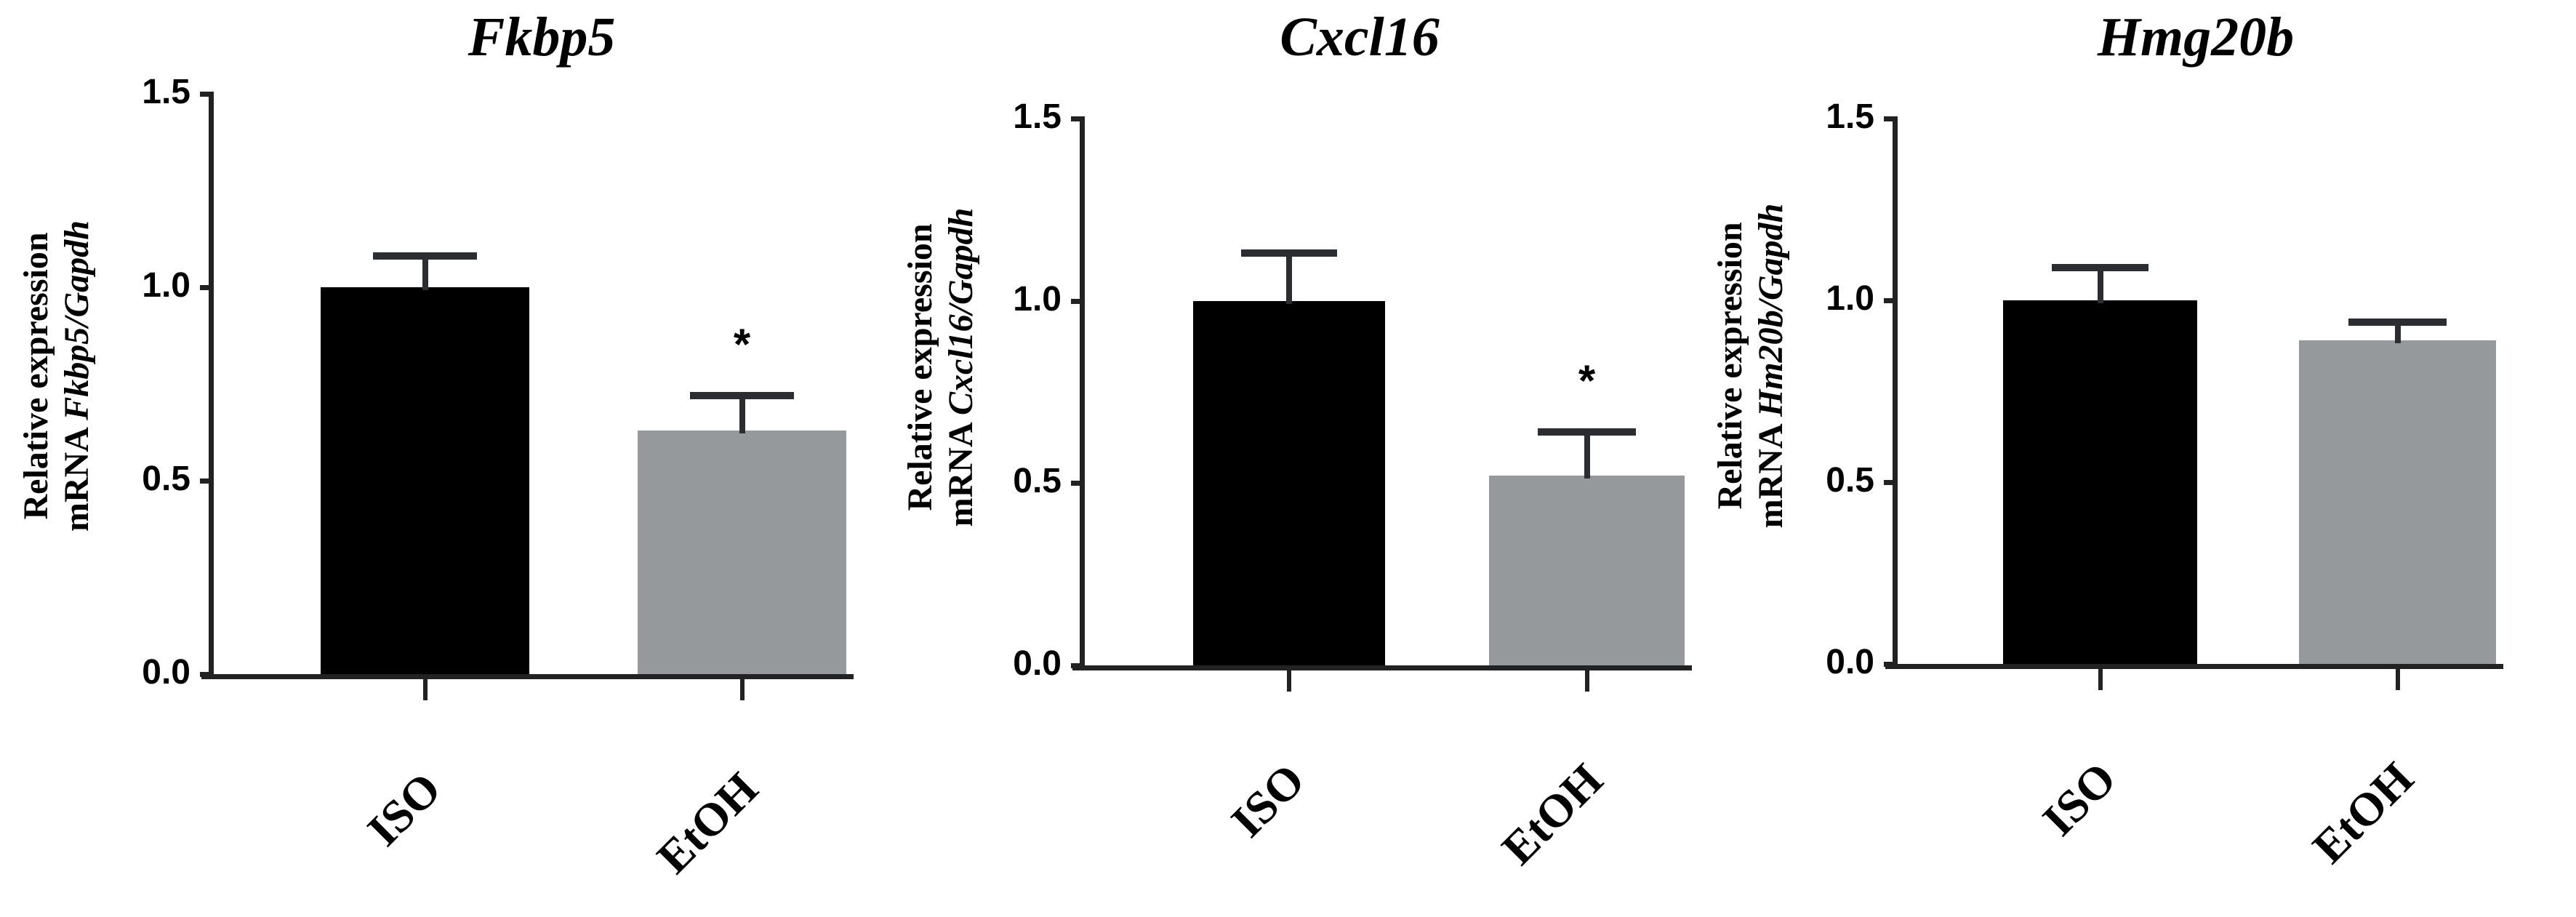 This screenshot has width=2576, height=917. What do you see at coordinates (2196, 37) in the screenshot?
I see `chart-title: Hmg20b` at bounding box center [2196, 37].